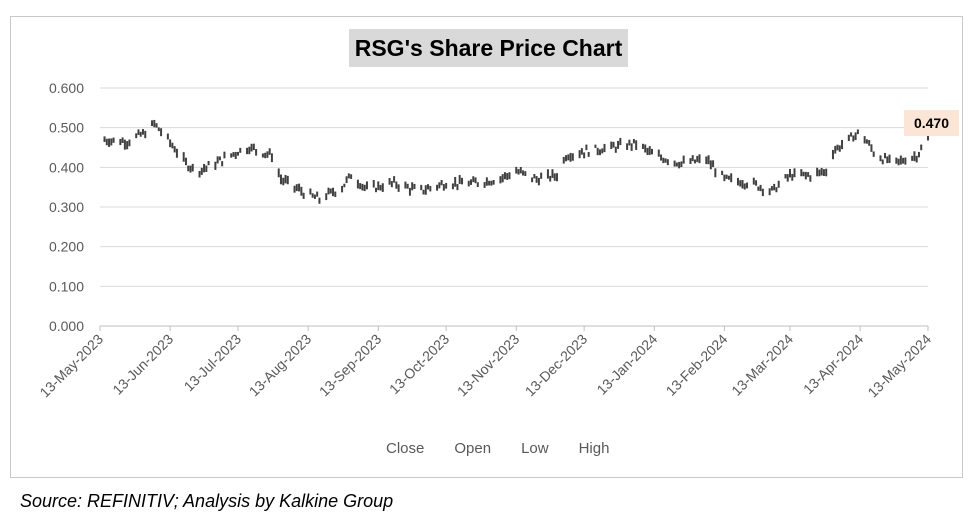  Describe the element at coordinates (899, 366) in the screenshot. I see `x-tick-label: 13-May-2024` at that location.